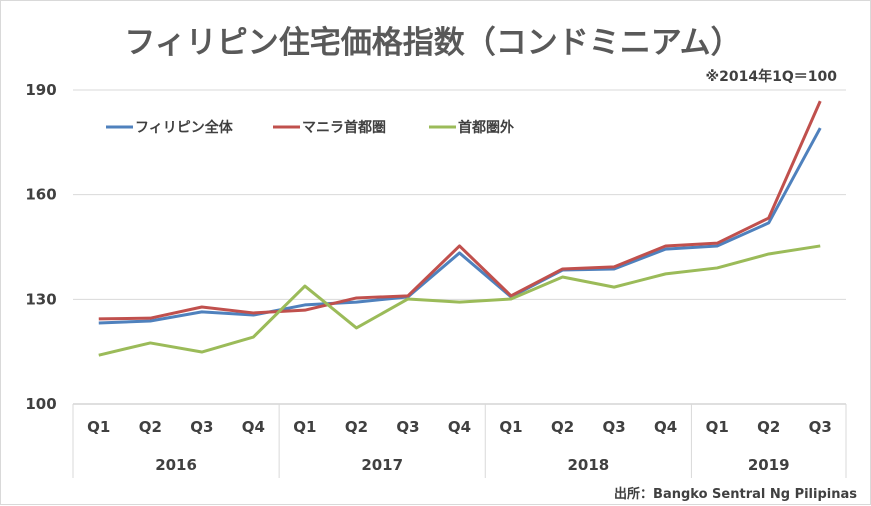  Describe the element at coordinates (486, 127) in the screenshot. I see `legend-label: 首都圏外` at that location.